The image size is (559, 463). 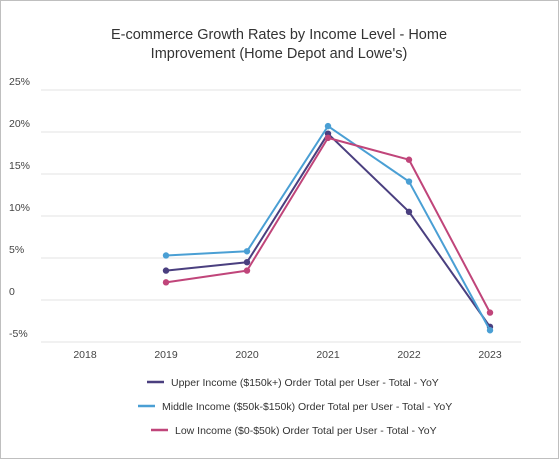 I want to click on x-tick-label: 2018, so click(x=85, y=355).